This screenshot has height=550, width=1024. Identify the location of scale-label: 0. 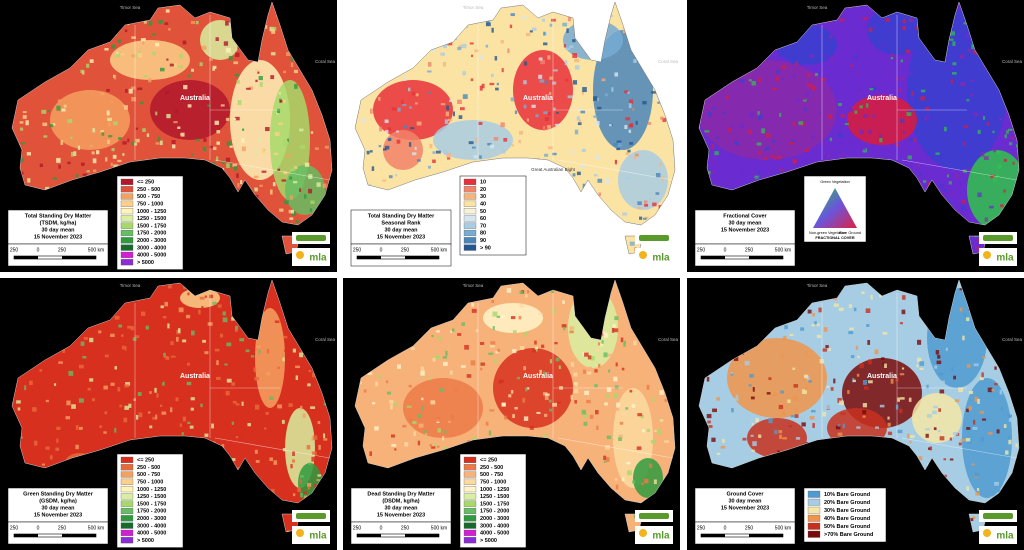
(381, 250).